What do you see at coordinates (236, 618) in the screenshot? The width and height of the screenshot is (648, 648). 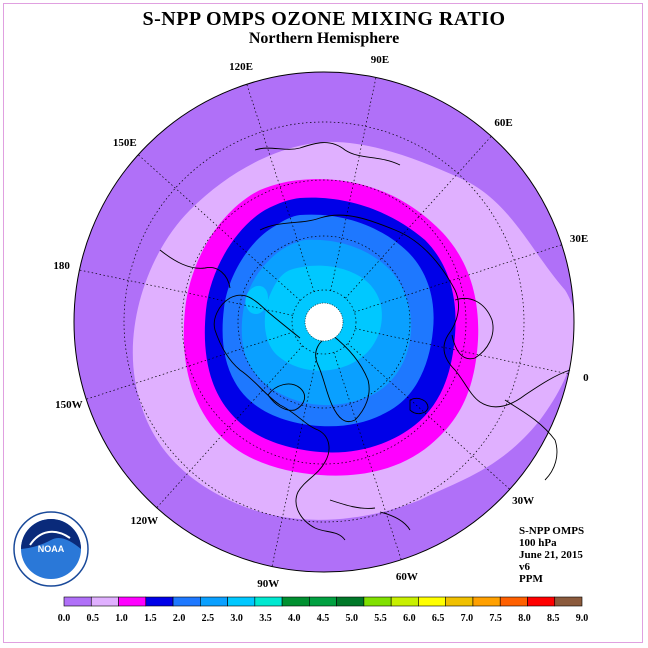 I see `colorbar-tick-label: 3.0` at bounding box center [236, 618].